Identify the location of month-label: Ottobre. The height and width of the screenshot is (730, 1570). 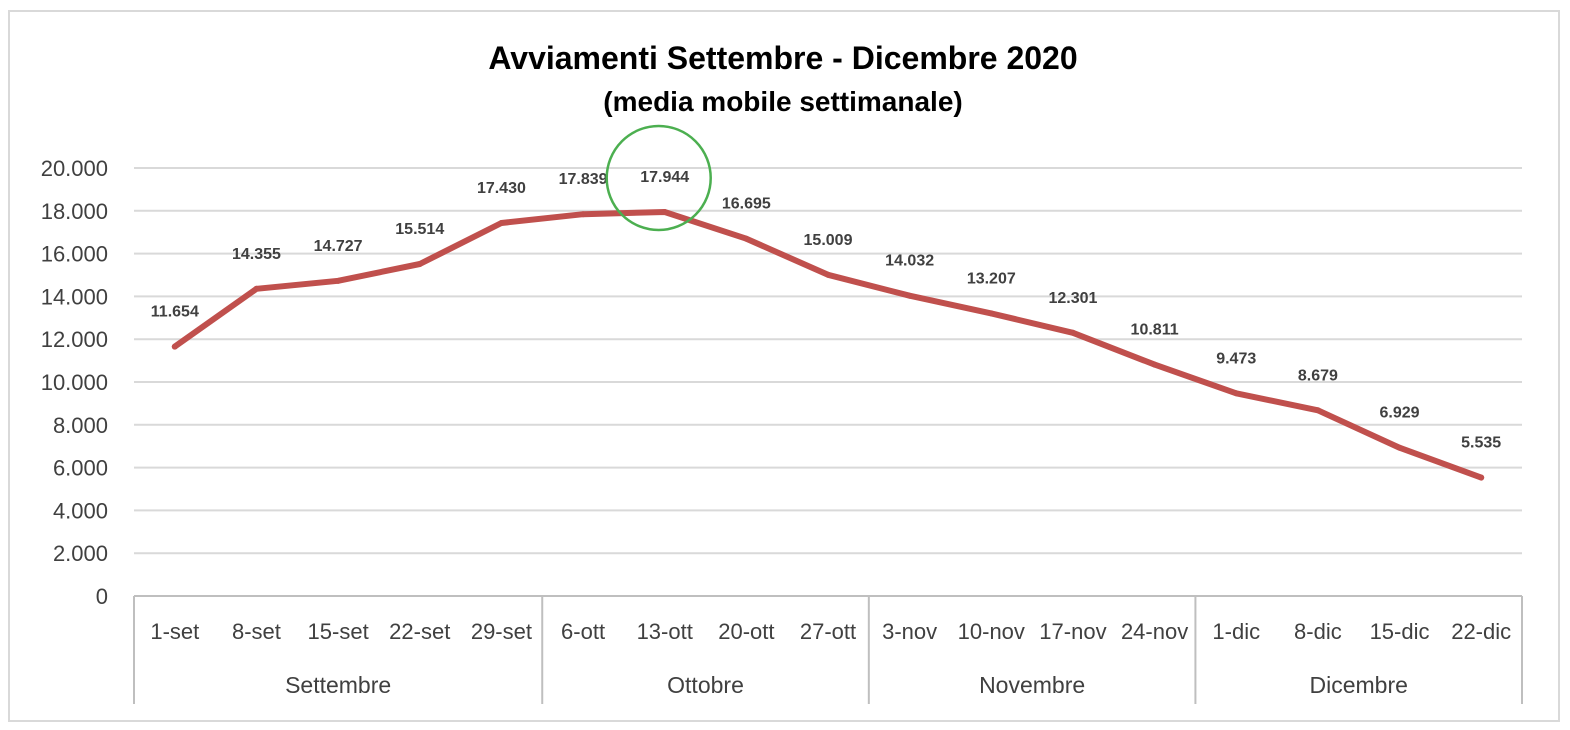
(705, 685).